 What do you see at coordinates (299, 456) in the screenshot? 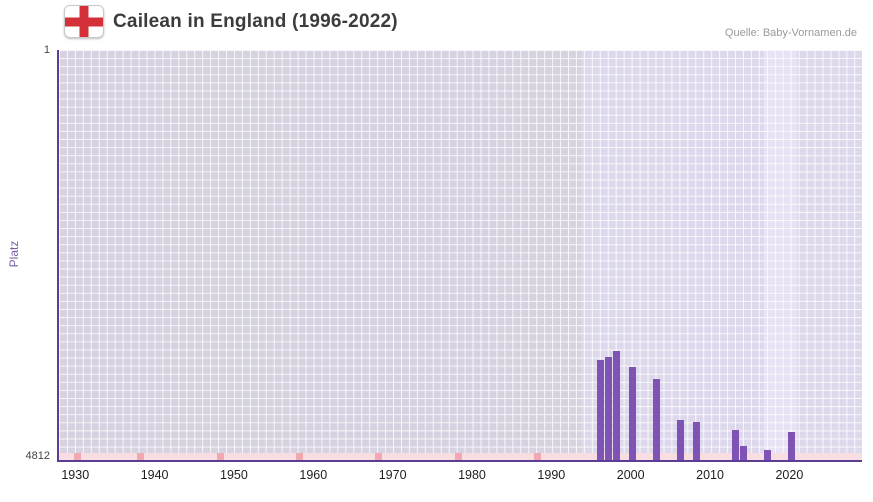
I see `baseline-mark-1958` at bounding box center [299, 456].